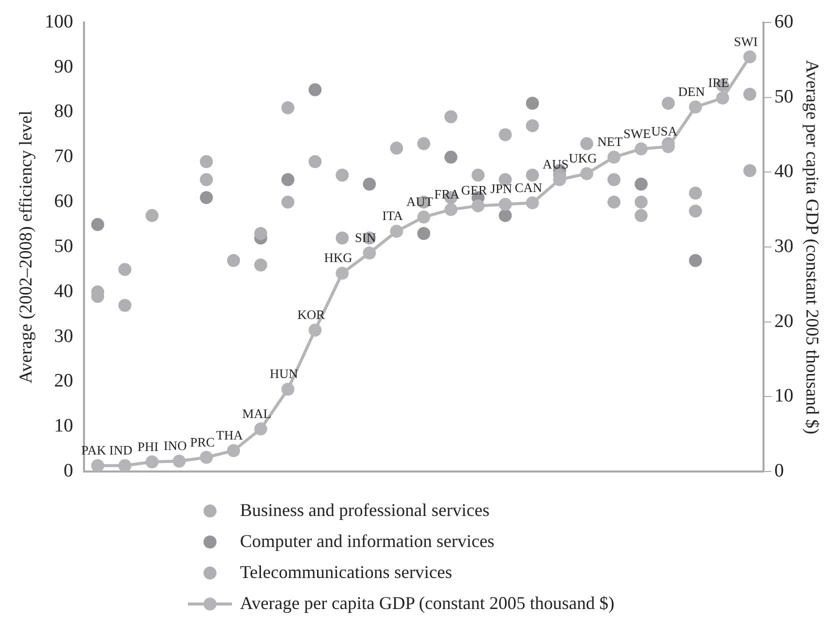 This screenshot has height=623, width=838. Describe the element at coordinates (501, 188) in the screenshot. I see `x-tick-label: JPN` at that location.